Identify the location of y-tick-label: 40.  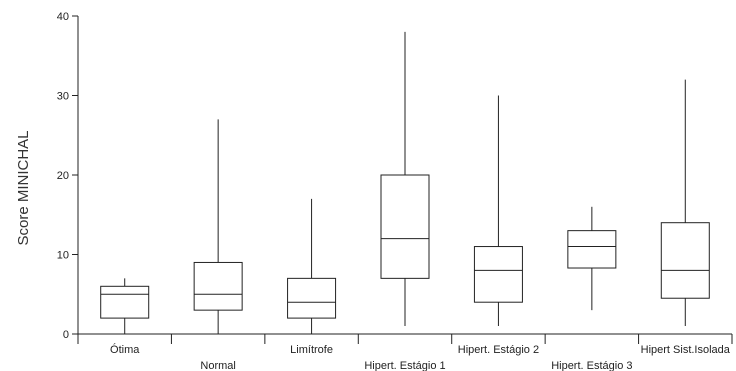
(63, 17).